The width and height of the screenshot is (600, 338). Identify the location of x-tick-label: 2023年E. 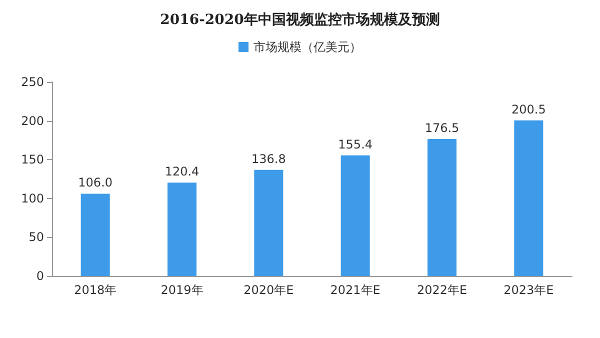
(529, 290).